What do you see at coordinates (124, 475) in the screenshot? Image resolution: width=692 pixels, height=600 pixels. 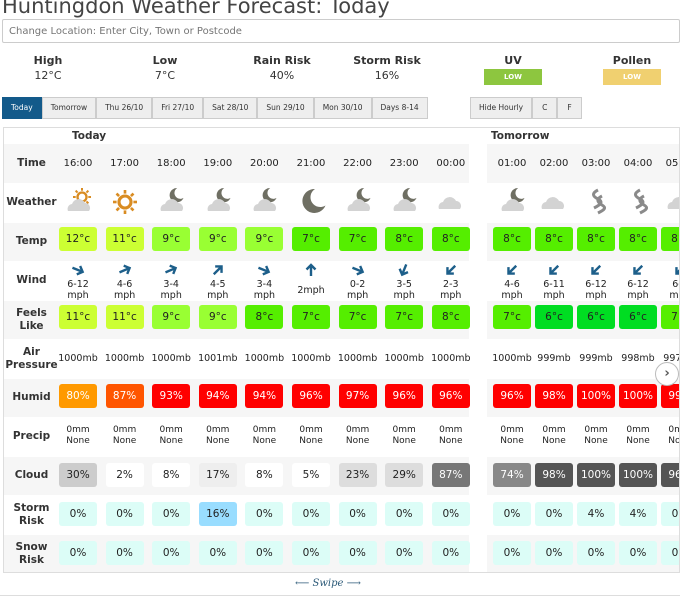 I see `cloud-value: 2%` at bounding box center [124, 475].